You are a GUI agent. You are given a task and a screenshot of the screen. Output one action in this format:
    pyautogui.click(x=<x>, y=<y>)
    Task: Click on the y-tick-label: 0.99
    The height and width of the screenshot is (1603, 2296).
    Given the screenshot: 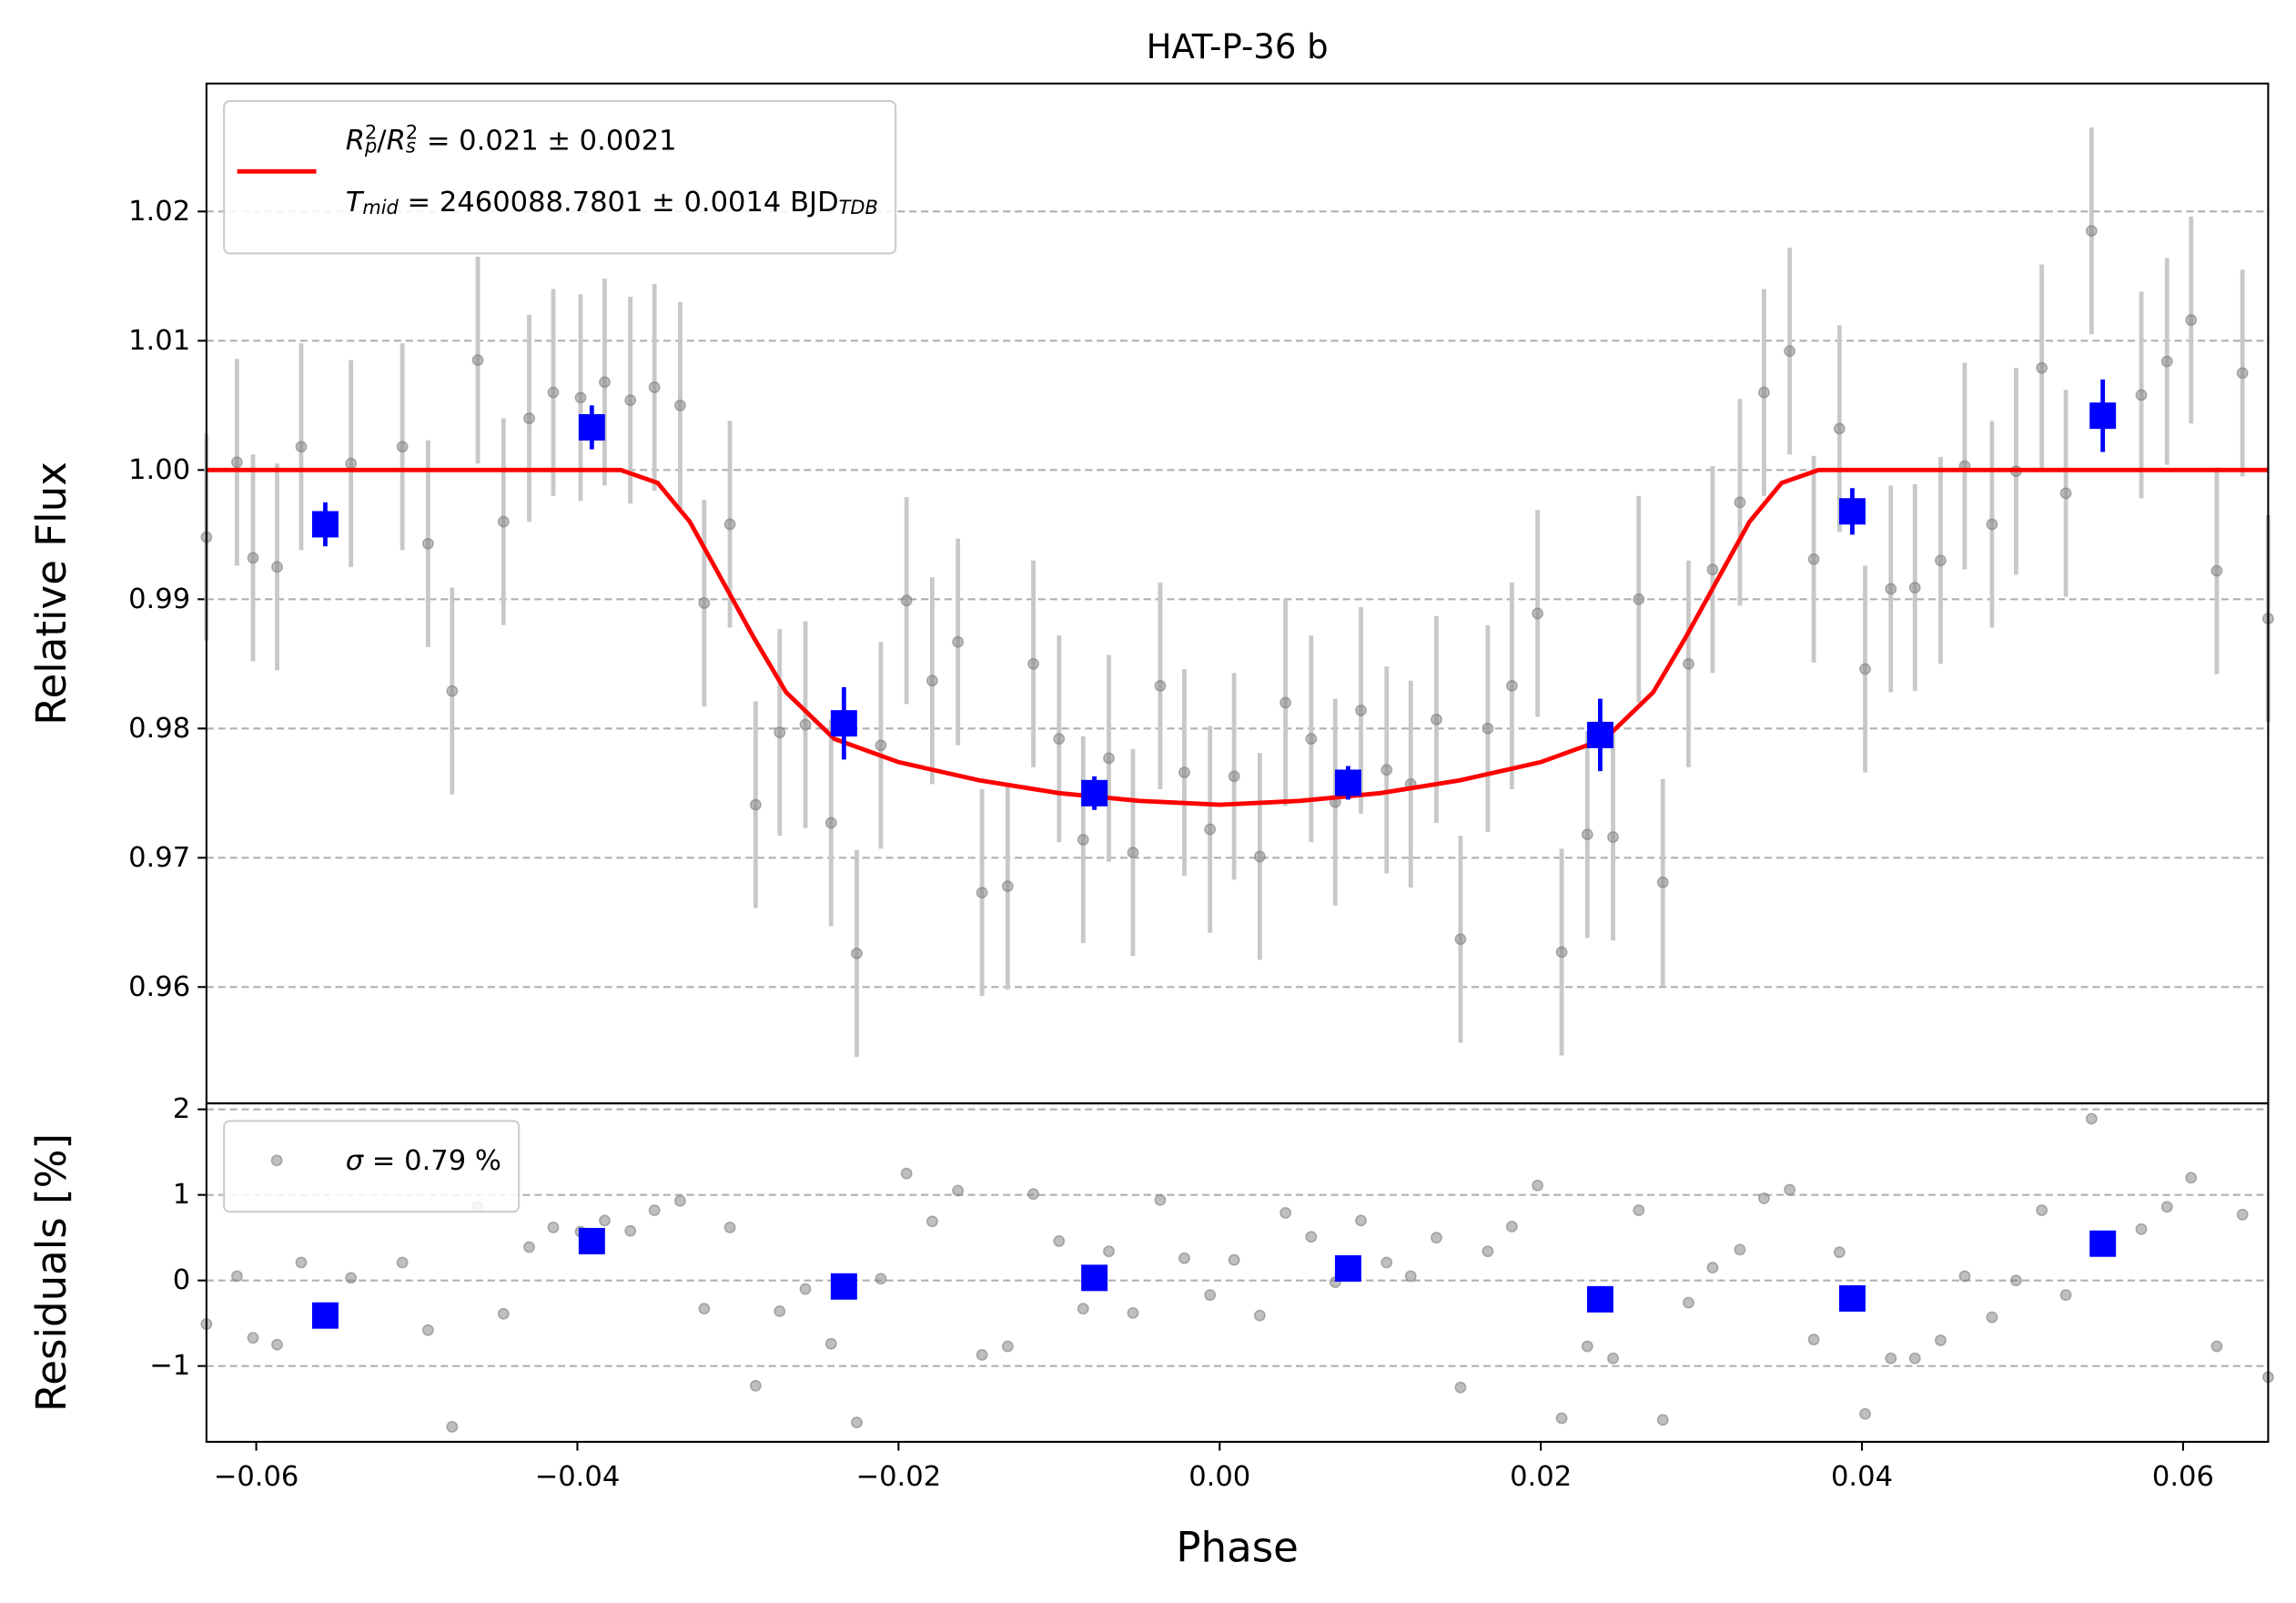 What is the action you would take?
    pyautogui.click(x=159, y=599)
    